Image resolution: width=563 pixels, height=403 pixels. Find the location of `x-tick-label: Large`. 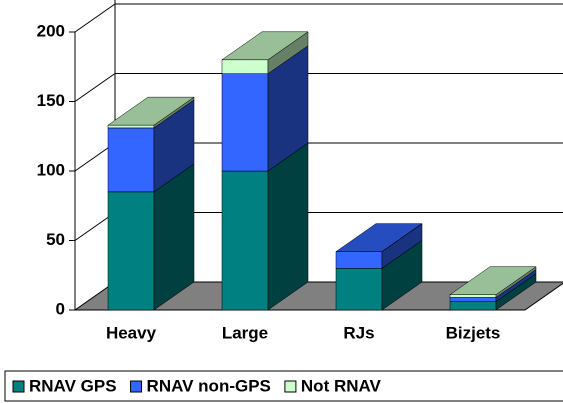

x-tick-label: Large is located at coordinates (245, 332).